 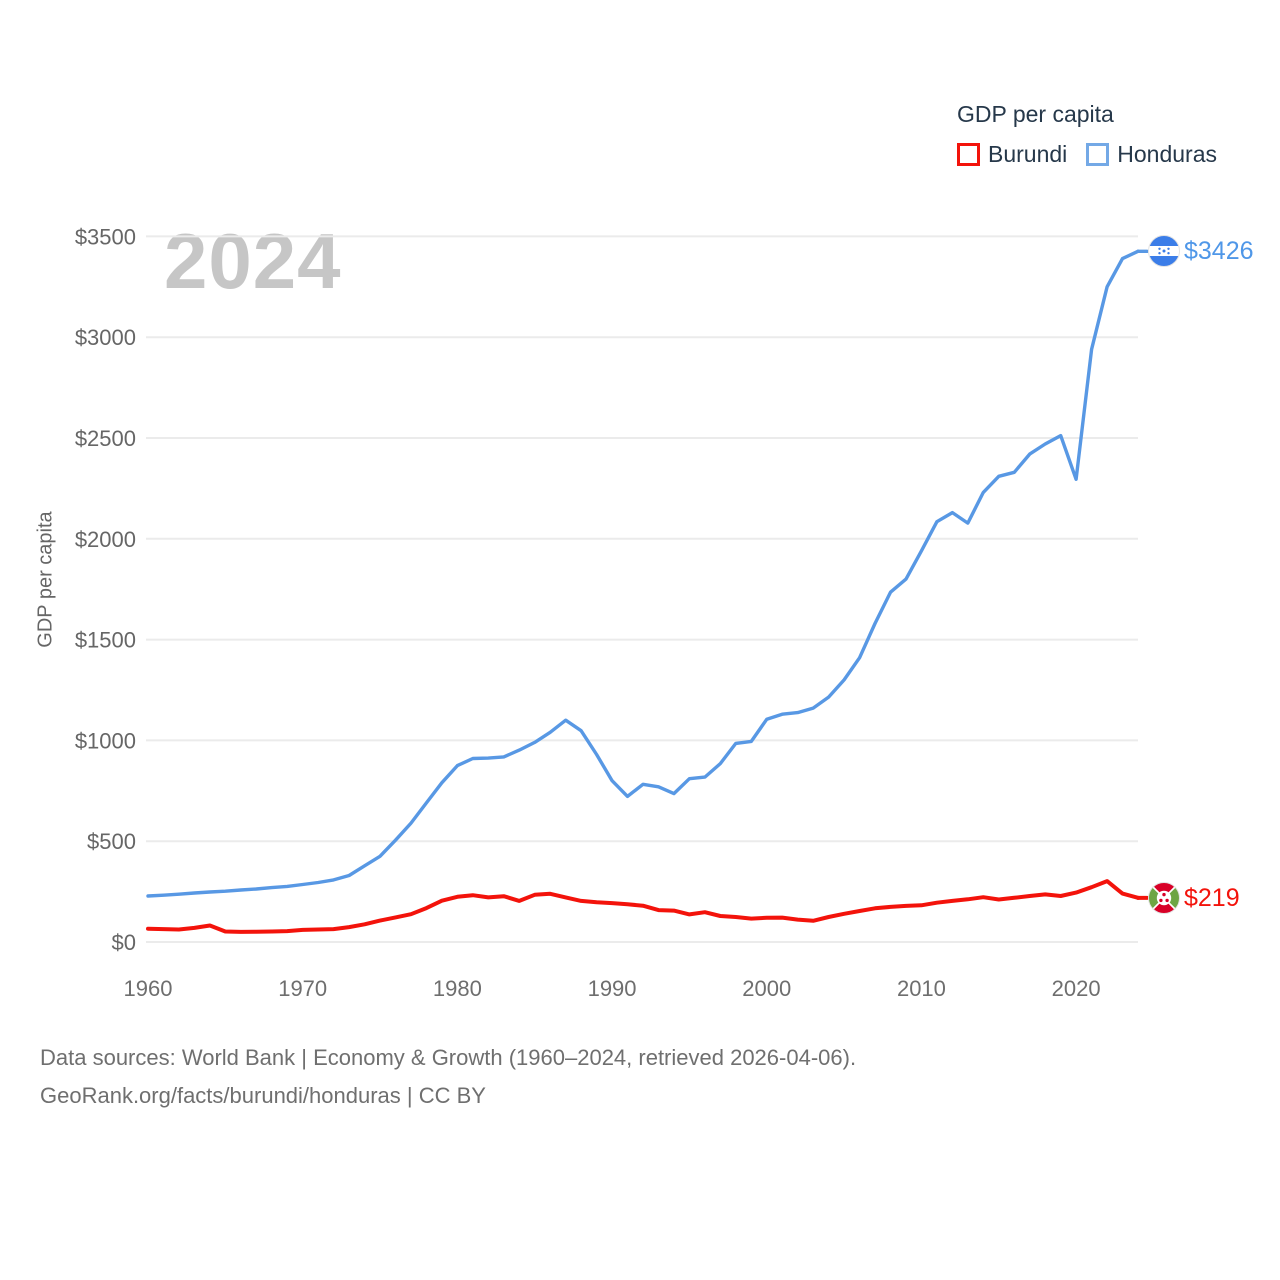 What do you see at coordinates (1167, 154) in the screenshot?
I see `legend-item-label: Honduras` at bounding box center [1167, 154].